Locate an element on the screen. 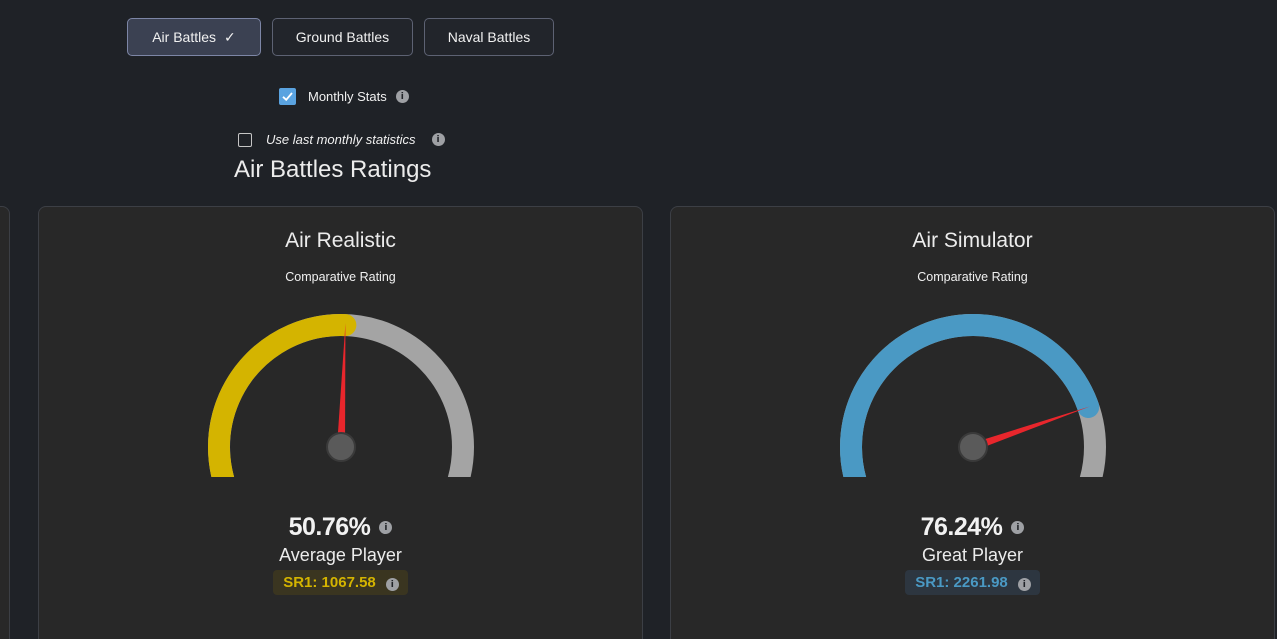  player-rank: Great Player is located at coordinates (972, 555).